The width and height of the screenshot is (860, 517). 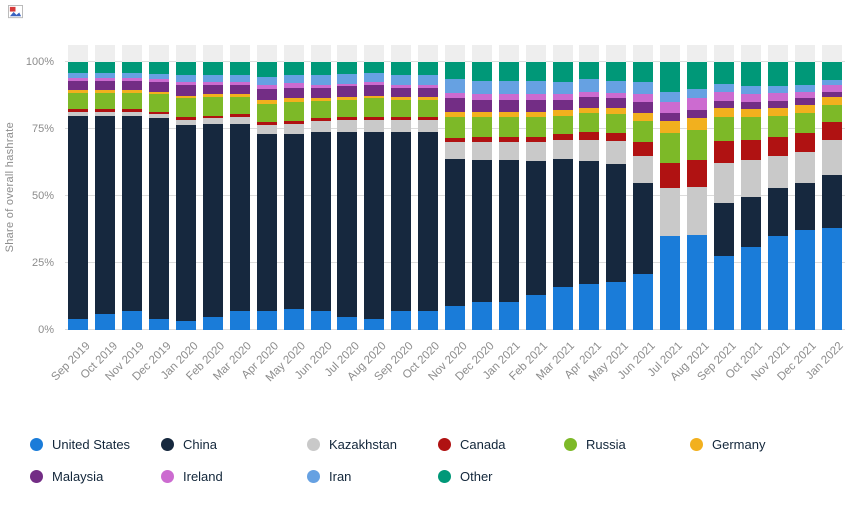 I want to click on legend-item-russia: Russia, so click(x=627, y=444).